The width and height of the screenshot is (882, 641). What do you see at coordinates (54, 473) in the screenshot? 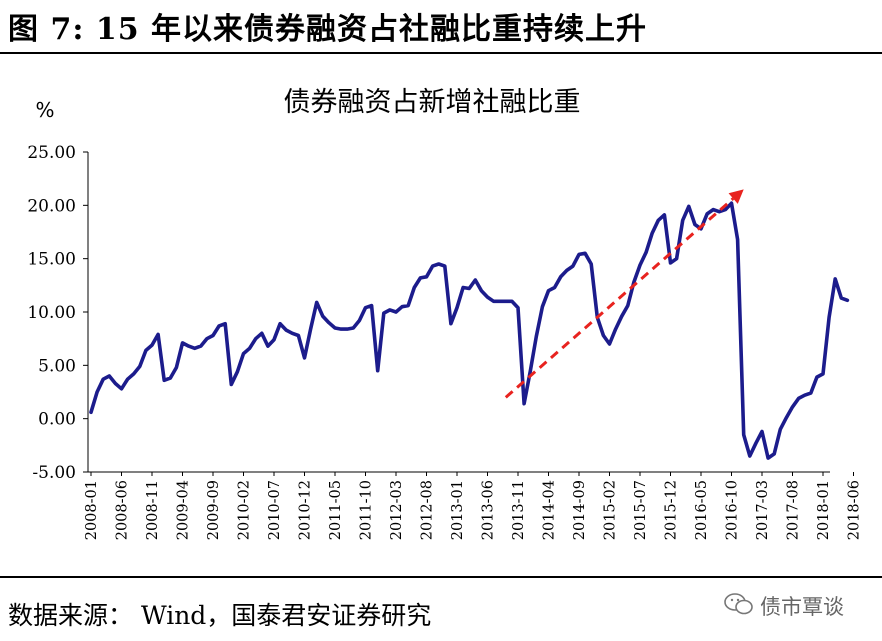
I see `y-tick-label: -5.00` at bounding box center [54, 473].